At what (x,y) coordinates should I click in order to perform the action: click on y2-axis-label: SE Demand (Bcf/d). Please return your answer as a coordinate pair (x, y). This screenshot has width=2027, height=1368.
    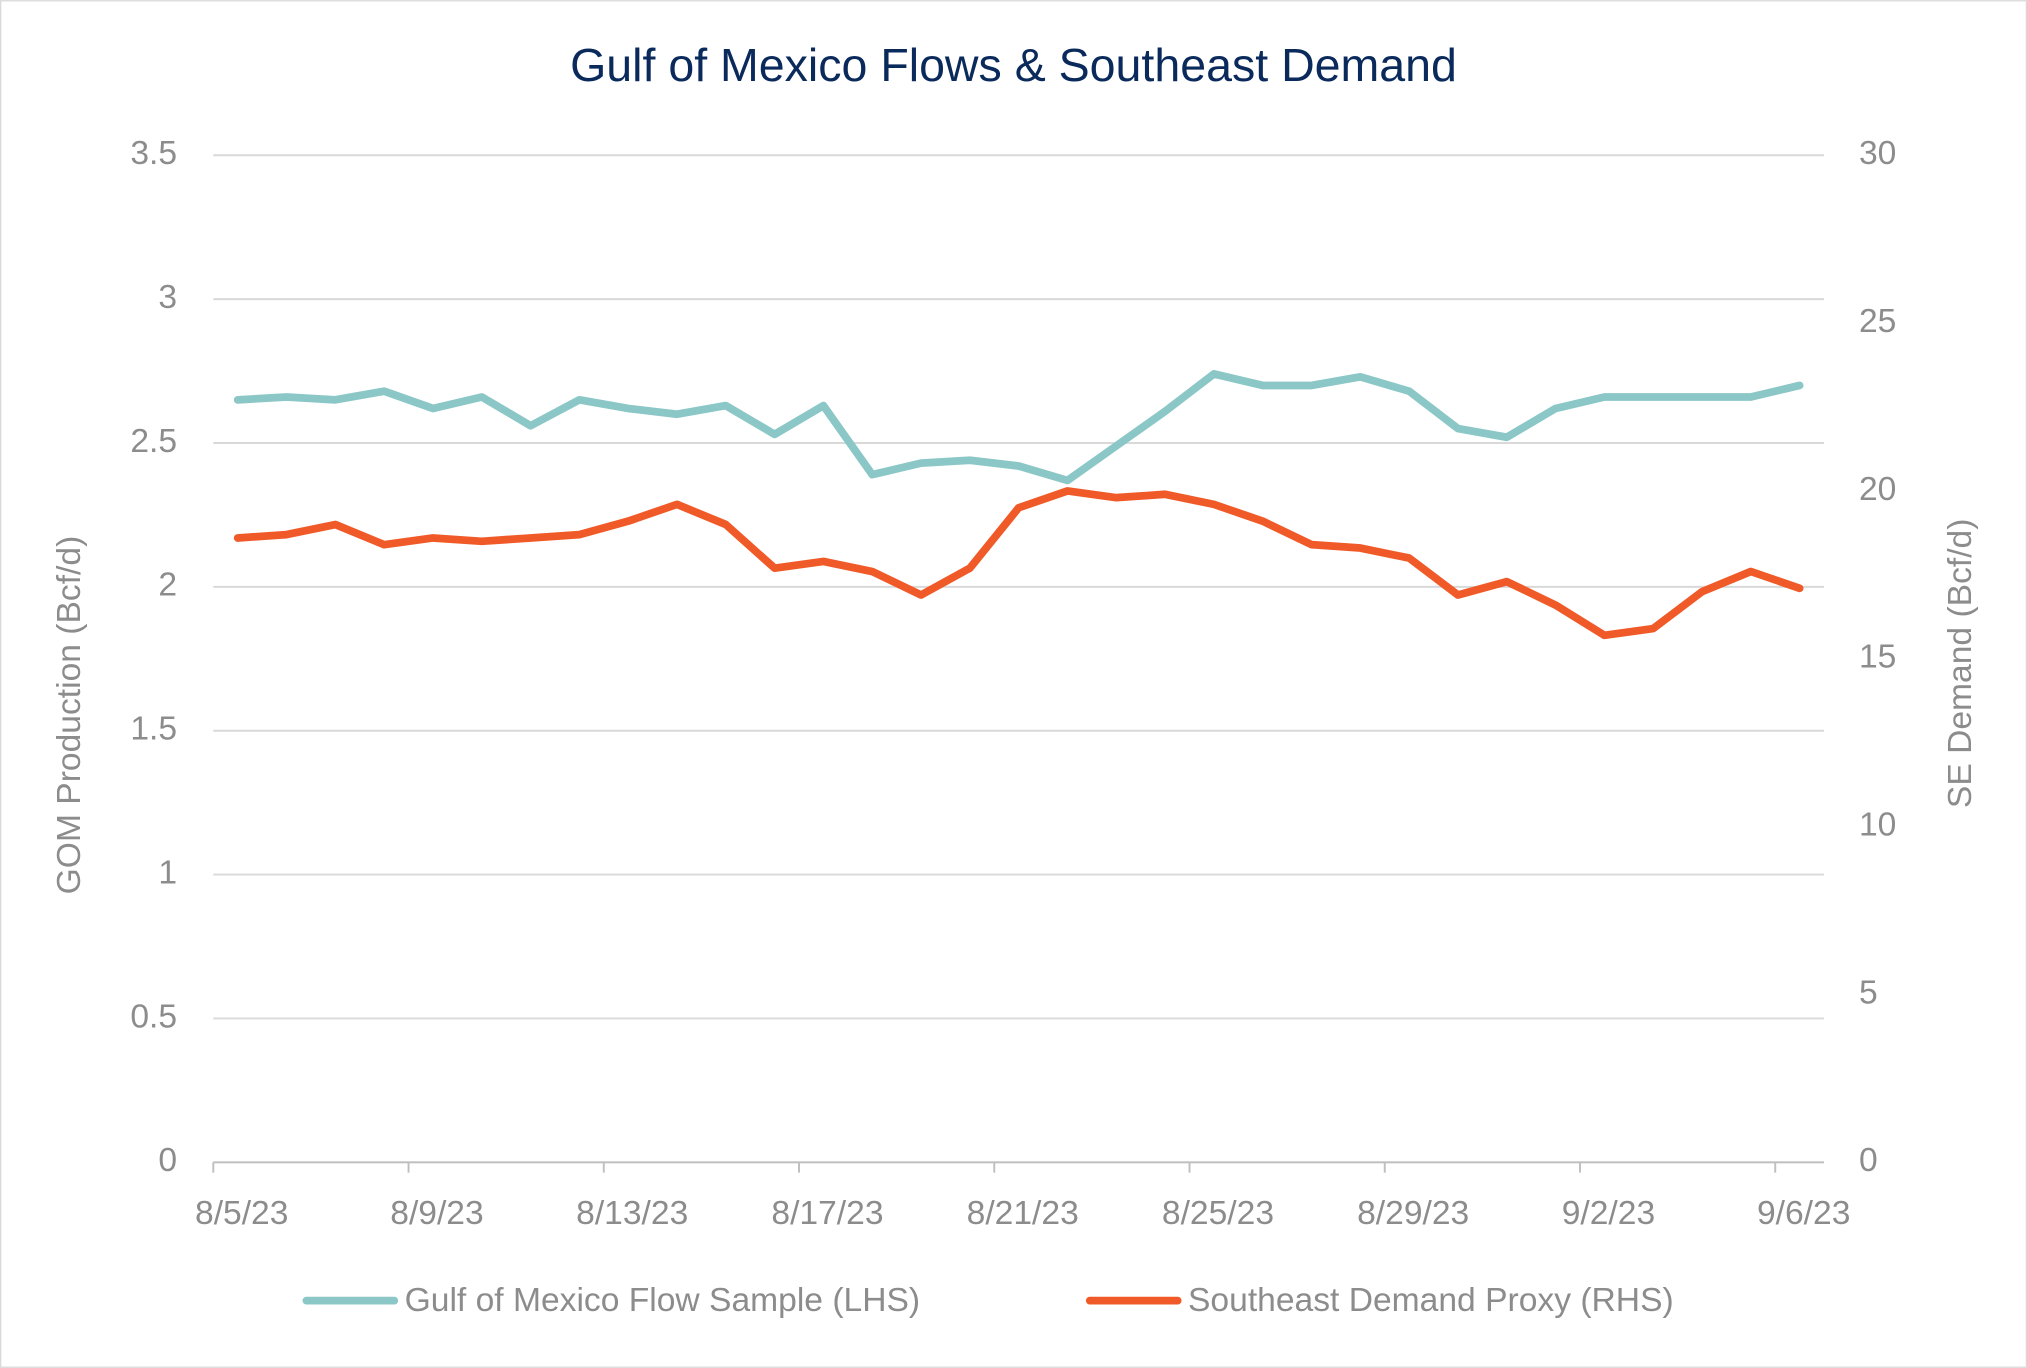
    Looking at the image, I should click on (1960, 664).